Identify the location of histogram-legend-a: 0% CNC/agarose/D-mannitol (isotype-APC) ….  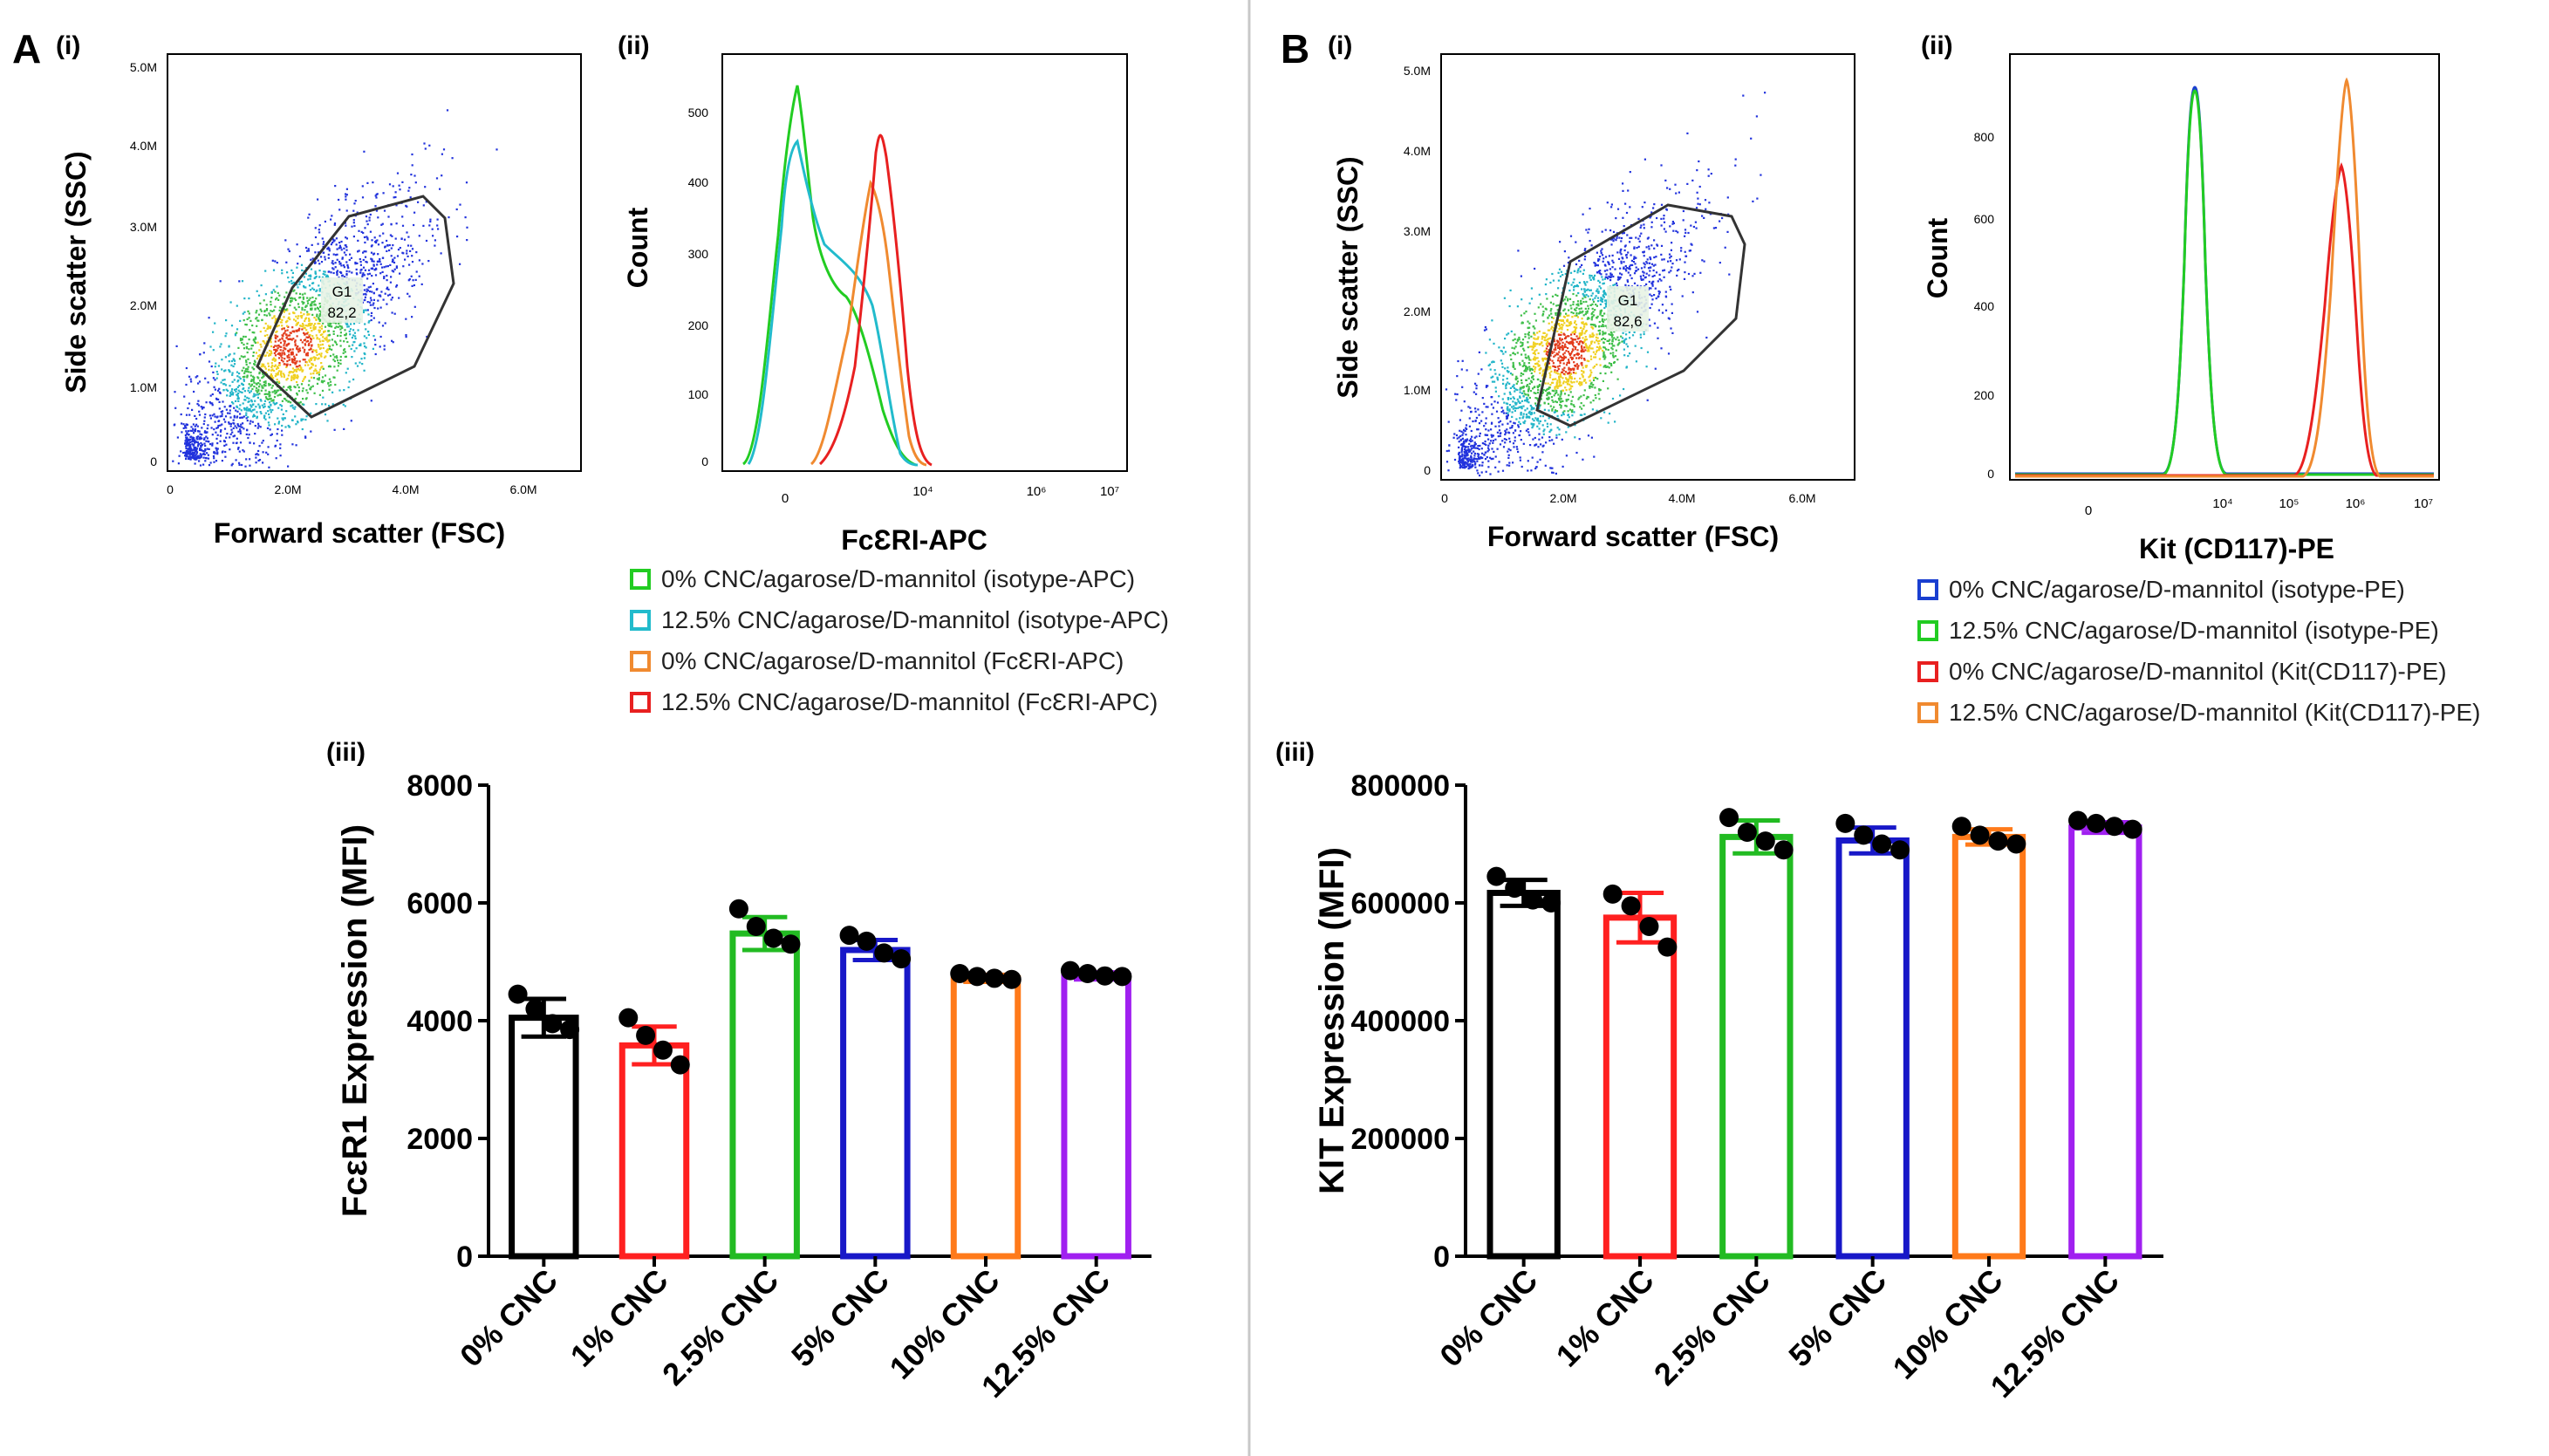
(899, 646).